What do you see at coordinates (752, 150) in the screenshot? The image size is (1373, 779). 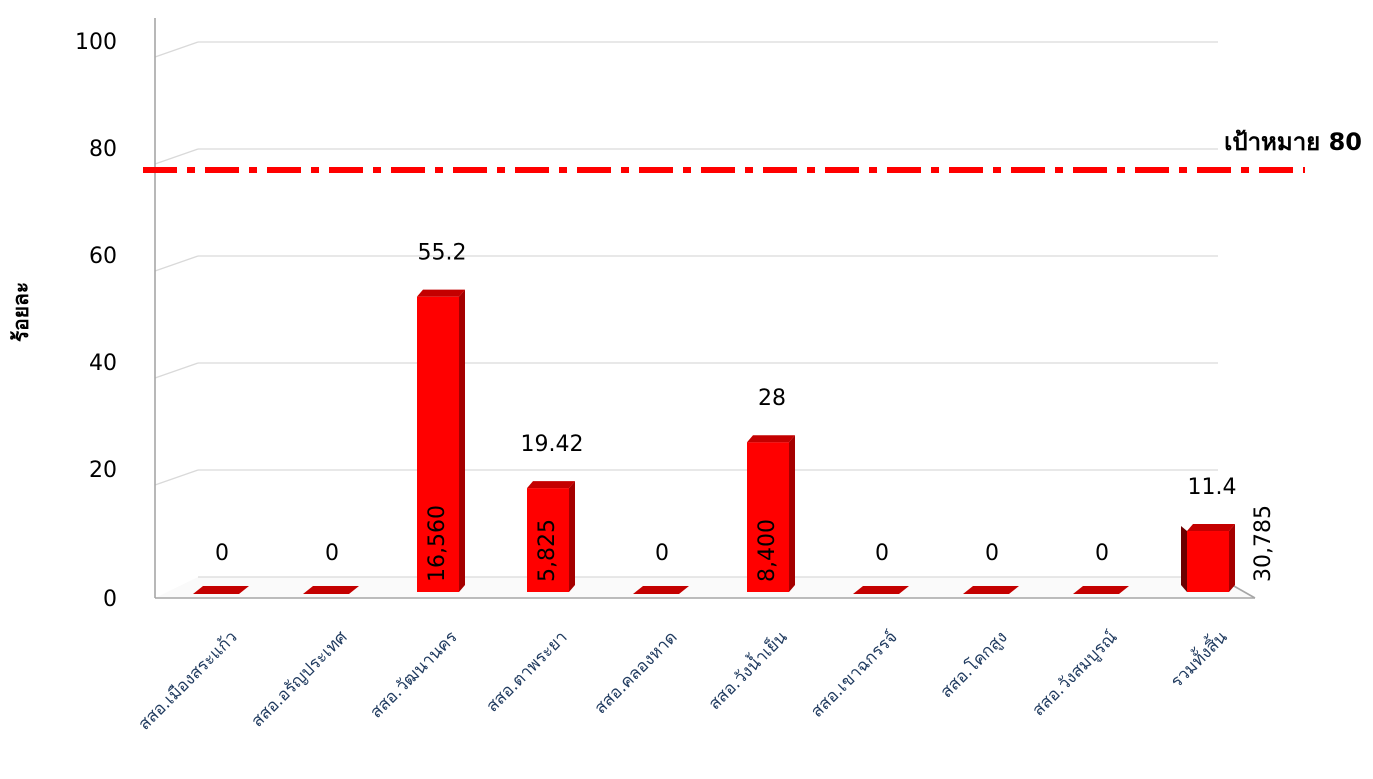 I see `target-line-group: เป้าหมาย 80` at bounding box center [752, 150].